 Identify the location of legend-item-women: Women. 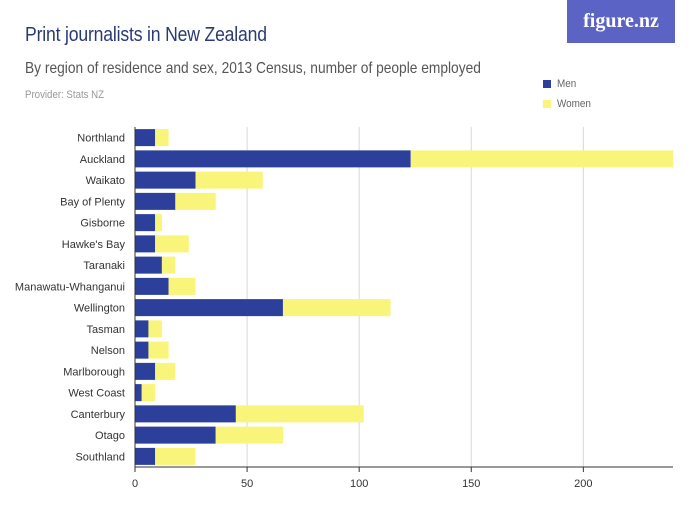
(569, 104).